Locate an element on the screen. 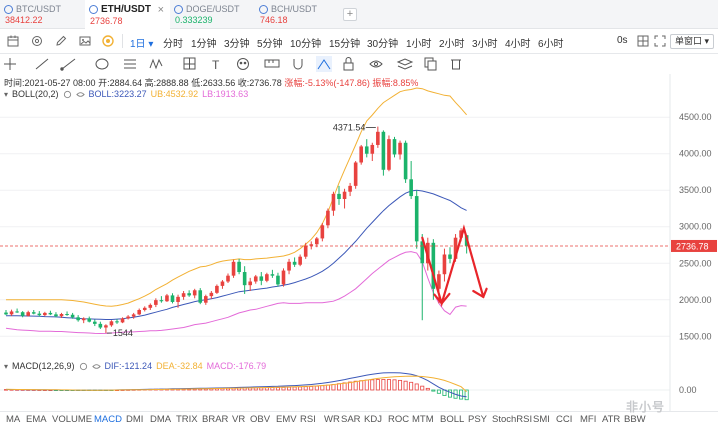 The image size is (718, 427). interval-1m: 1分钟 is located at coordinates (204, 44).